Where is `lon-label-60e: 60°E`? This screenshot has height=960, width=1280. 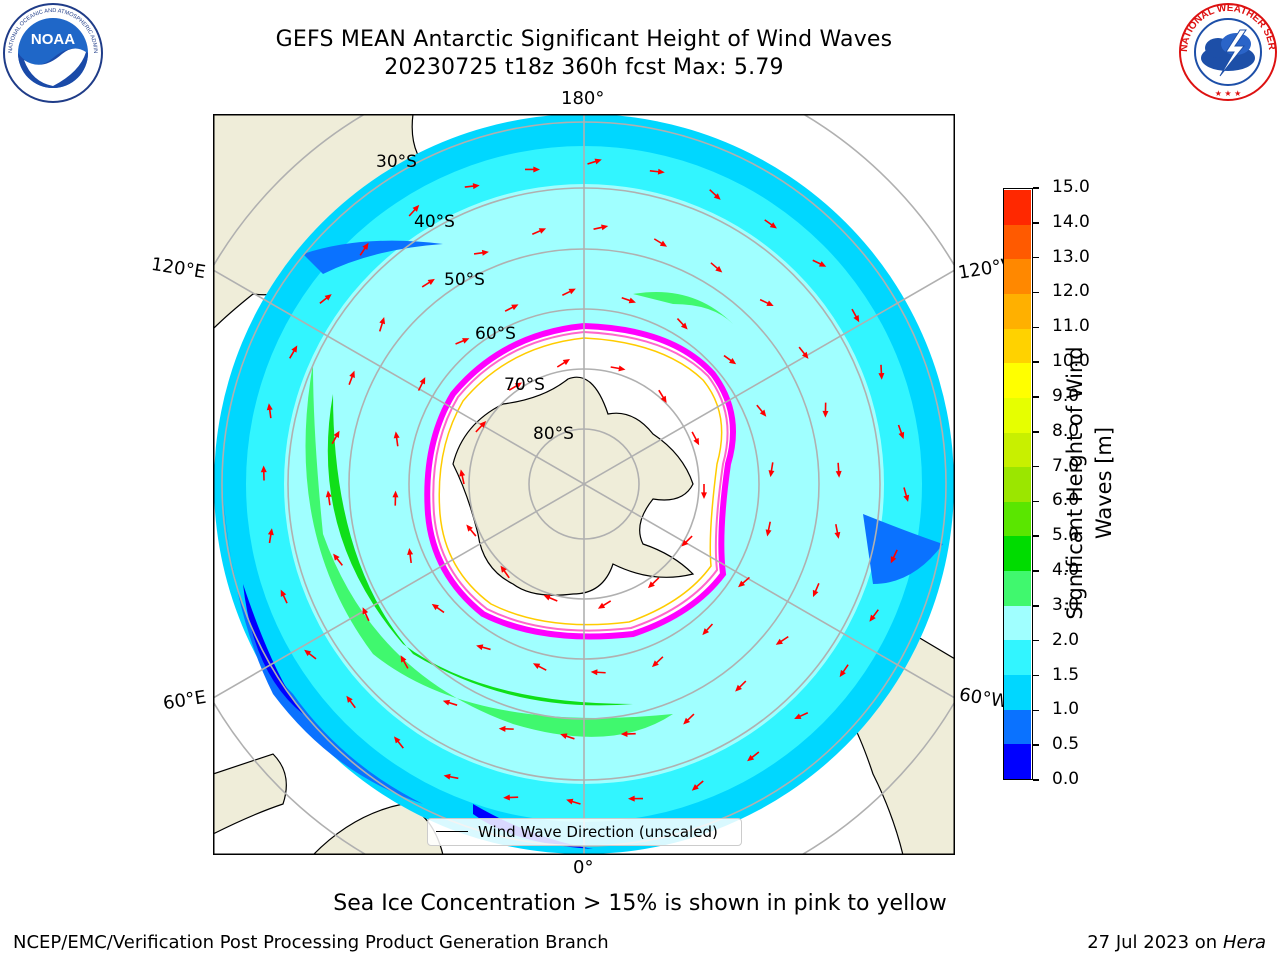
lon-label-60e: 60°E is located at coordinates (184, 700).